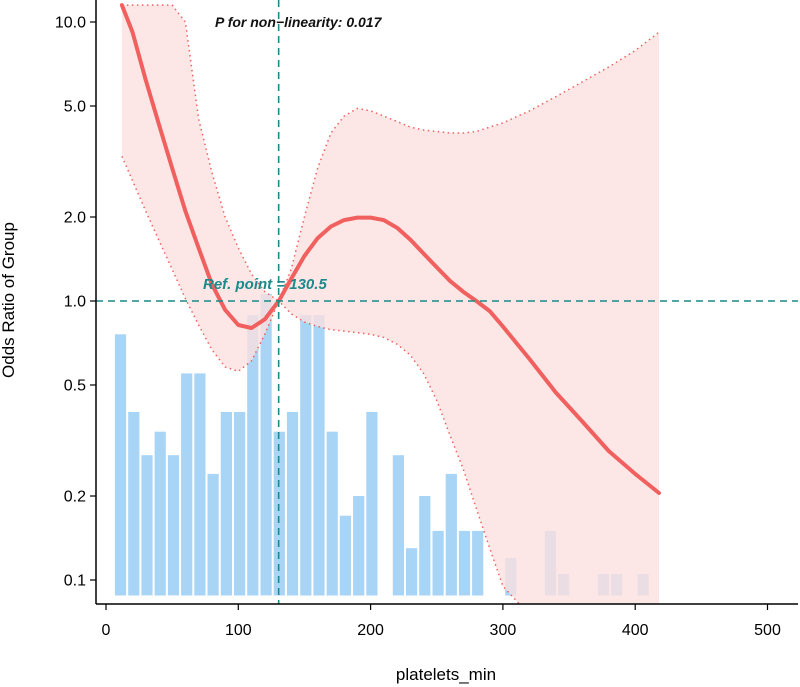 This screenshot has width=800, height=687. Describe the element at coordinates (70, 23) in the screenshot. I see `y-tick-label: 10.0` at that location.